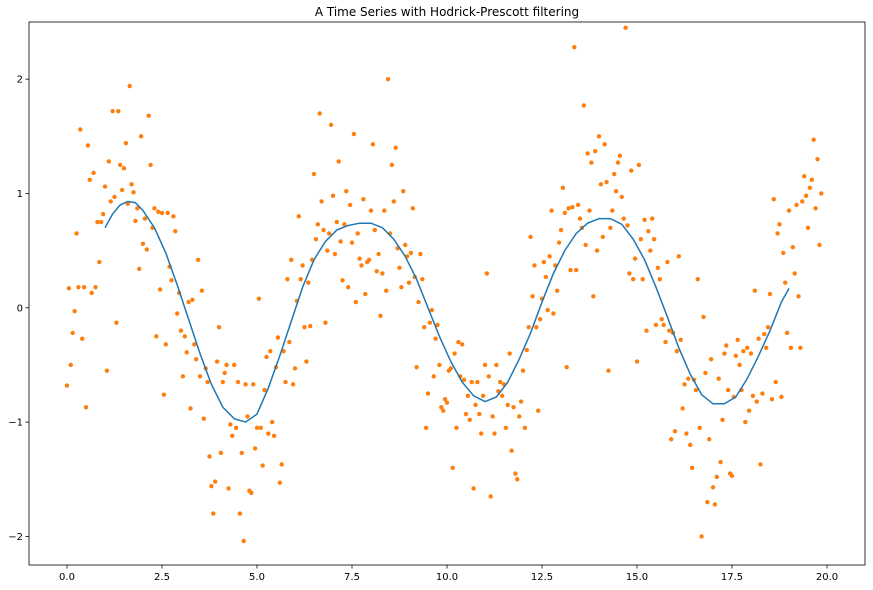  I want to click on x-tick-label: 20.0, so click(827, 577).